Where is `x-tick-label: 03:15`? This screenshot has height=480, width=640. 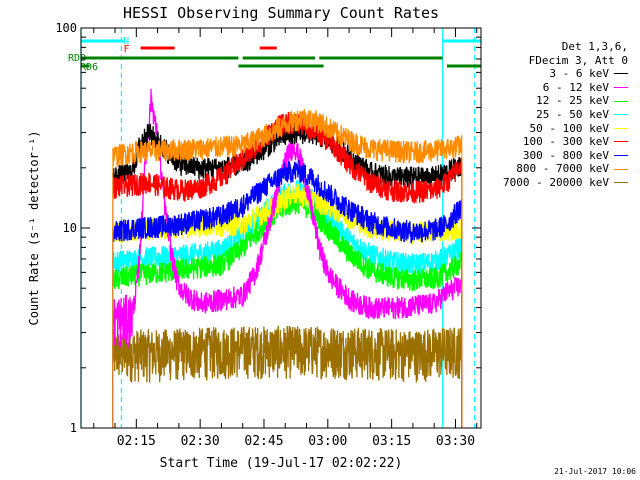
x-tick-label: 03:15 is located at coordinates (391, 441).